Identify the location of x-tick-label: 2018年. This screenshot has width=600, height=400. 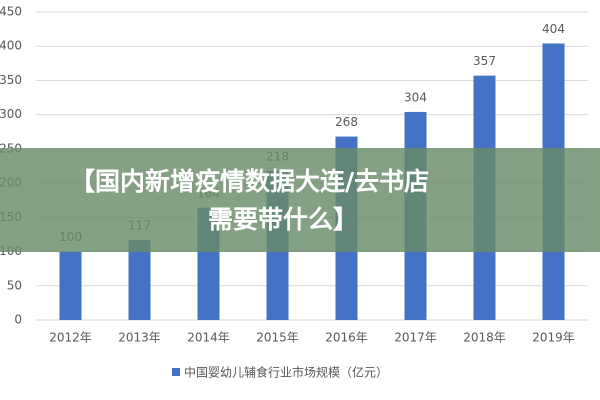
(484, 338).